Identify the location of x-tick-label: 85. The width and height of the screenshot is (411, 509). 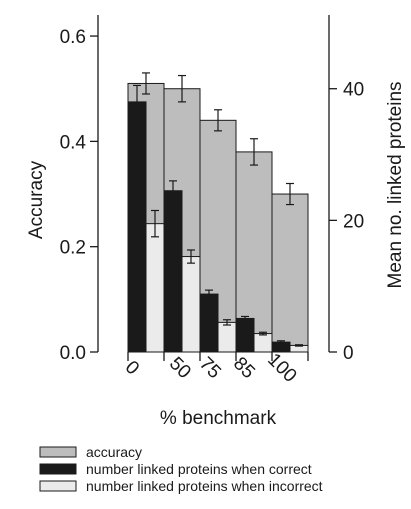
(244, 368).